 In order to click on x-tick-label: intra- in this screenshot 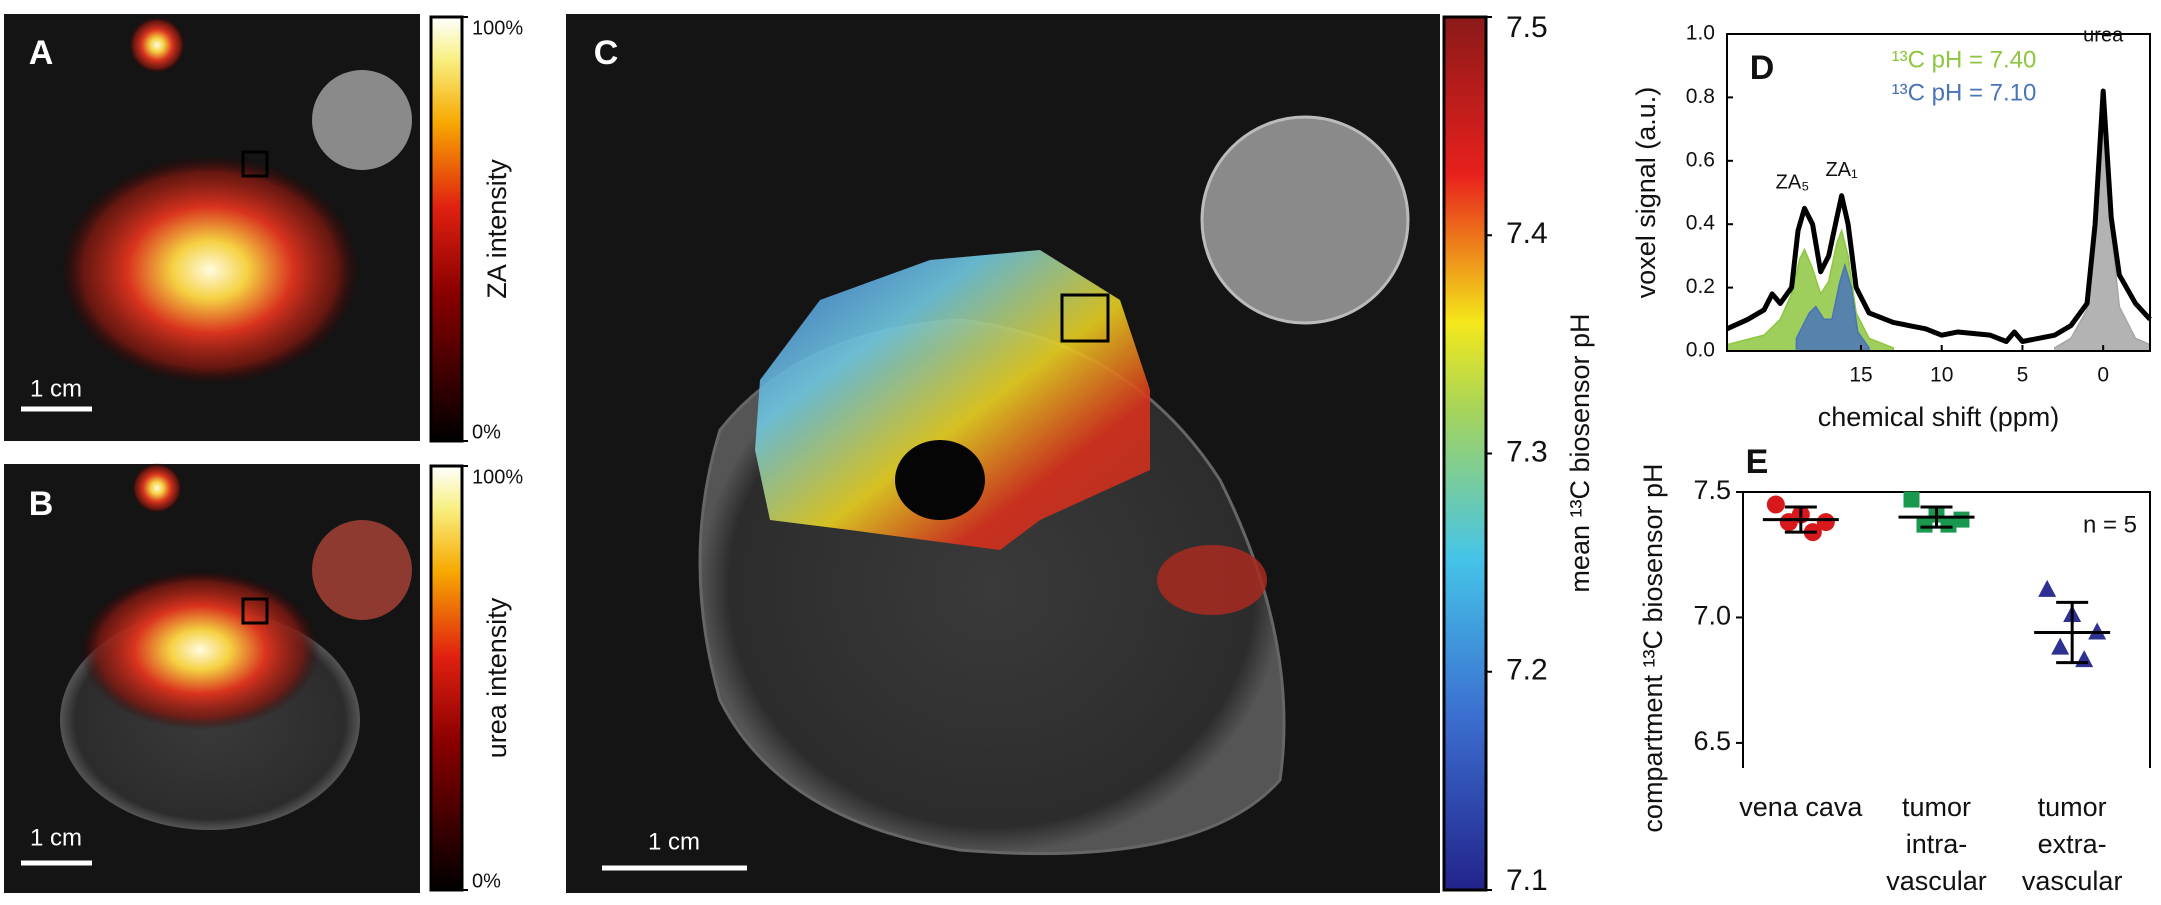, I will do `click(1937, 844)`.